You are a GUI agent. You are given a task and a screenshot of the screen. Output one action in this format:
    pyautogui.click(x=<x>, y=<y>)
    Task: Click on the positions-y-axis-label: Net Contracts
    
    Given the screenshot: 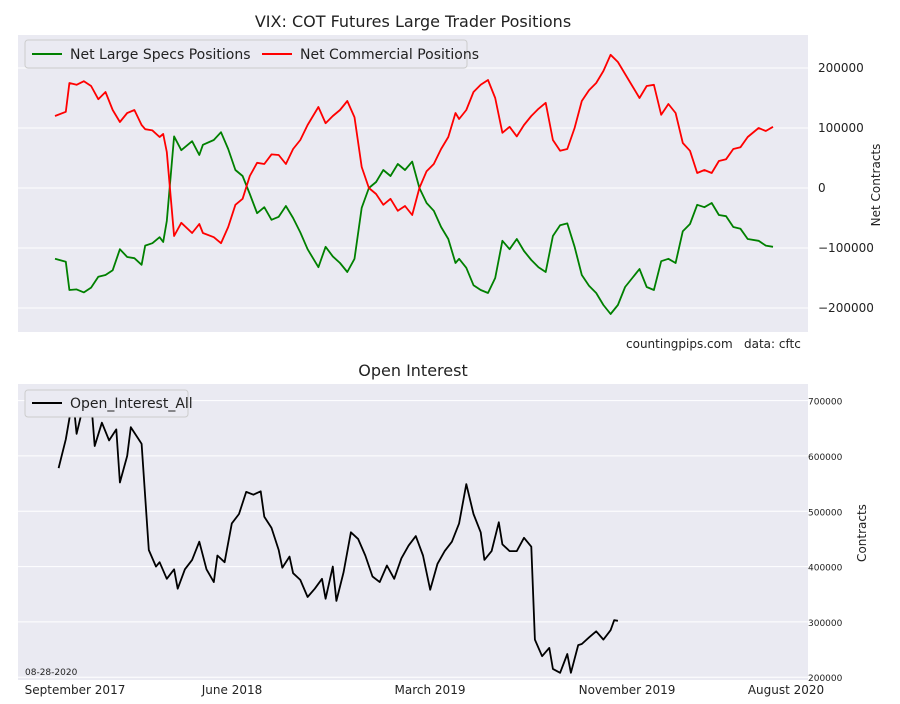 What is the action you would take?
    pyautogui.click(x=876, y=185)
    